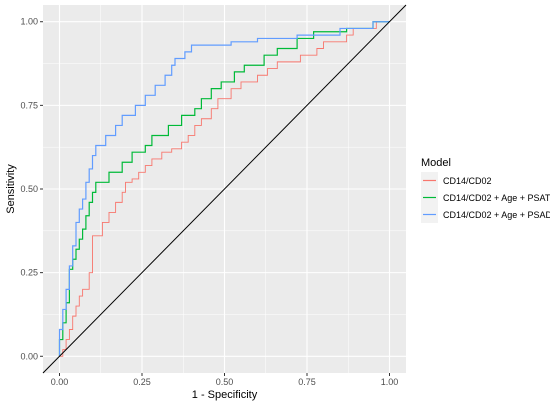 This screenshot has width=550, height=408. Describe the element at coordinates (29, 105) in the screenshot. I see `y-tick-label: 0.75` at that location.